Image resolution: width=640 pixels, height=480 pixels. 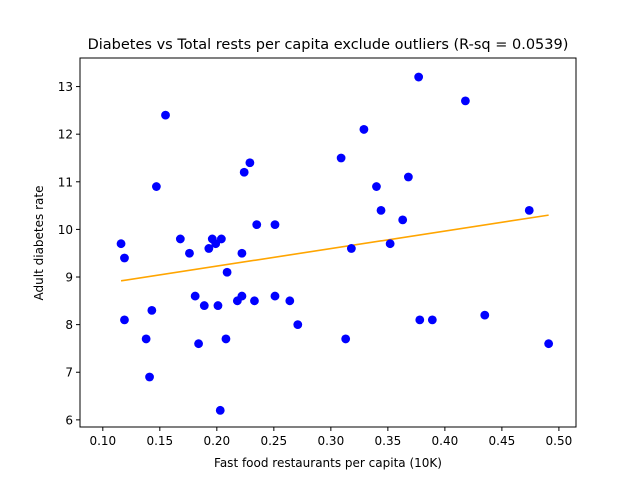 I want to click on x-tick-label-8: 0.50, so click(x=559, y=441).